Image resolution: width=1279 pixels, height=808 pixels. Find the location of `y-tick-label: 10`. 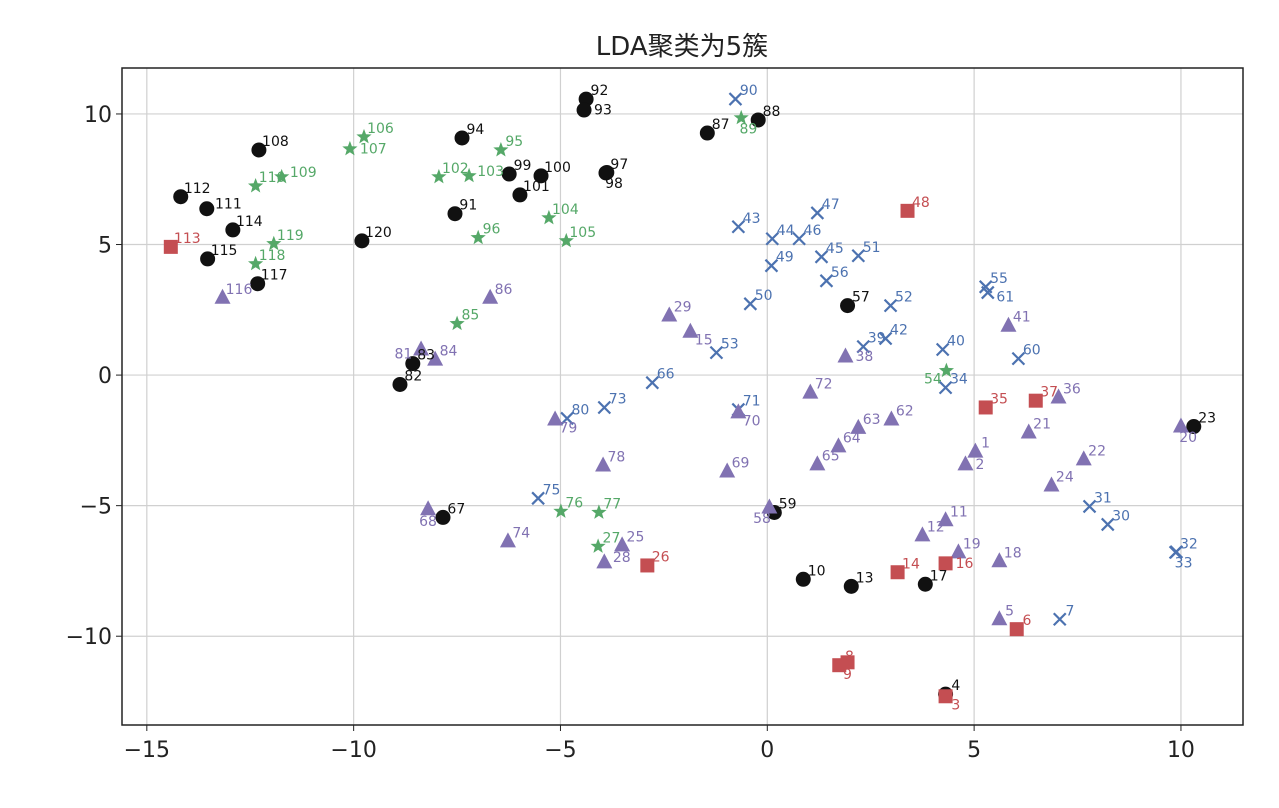

y-tick-label: 10 is located at coordinates (98, 115).